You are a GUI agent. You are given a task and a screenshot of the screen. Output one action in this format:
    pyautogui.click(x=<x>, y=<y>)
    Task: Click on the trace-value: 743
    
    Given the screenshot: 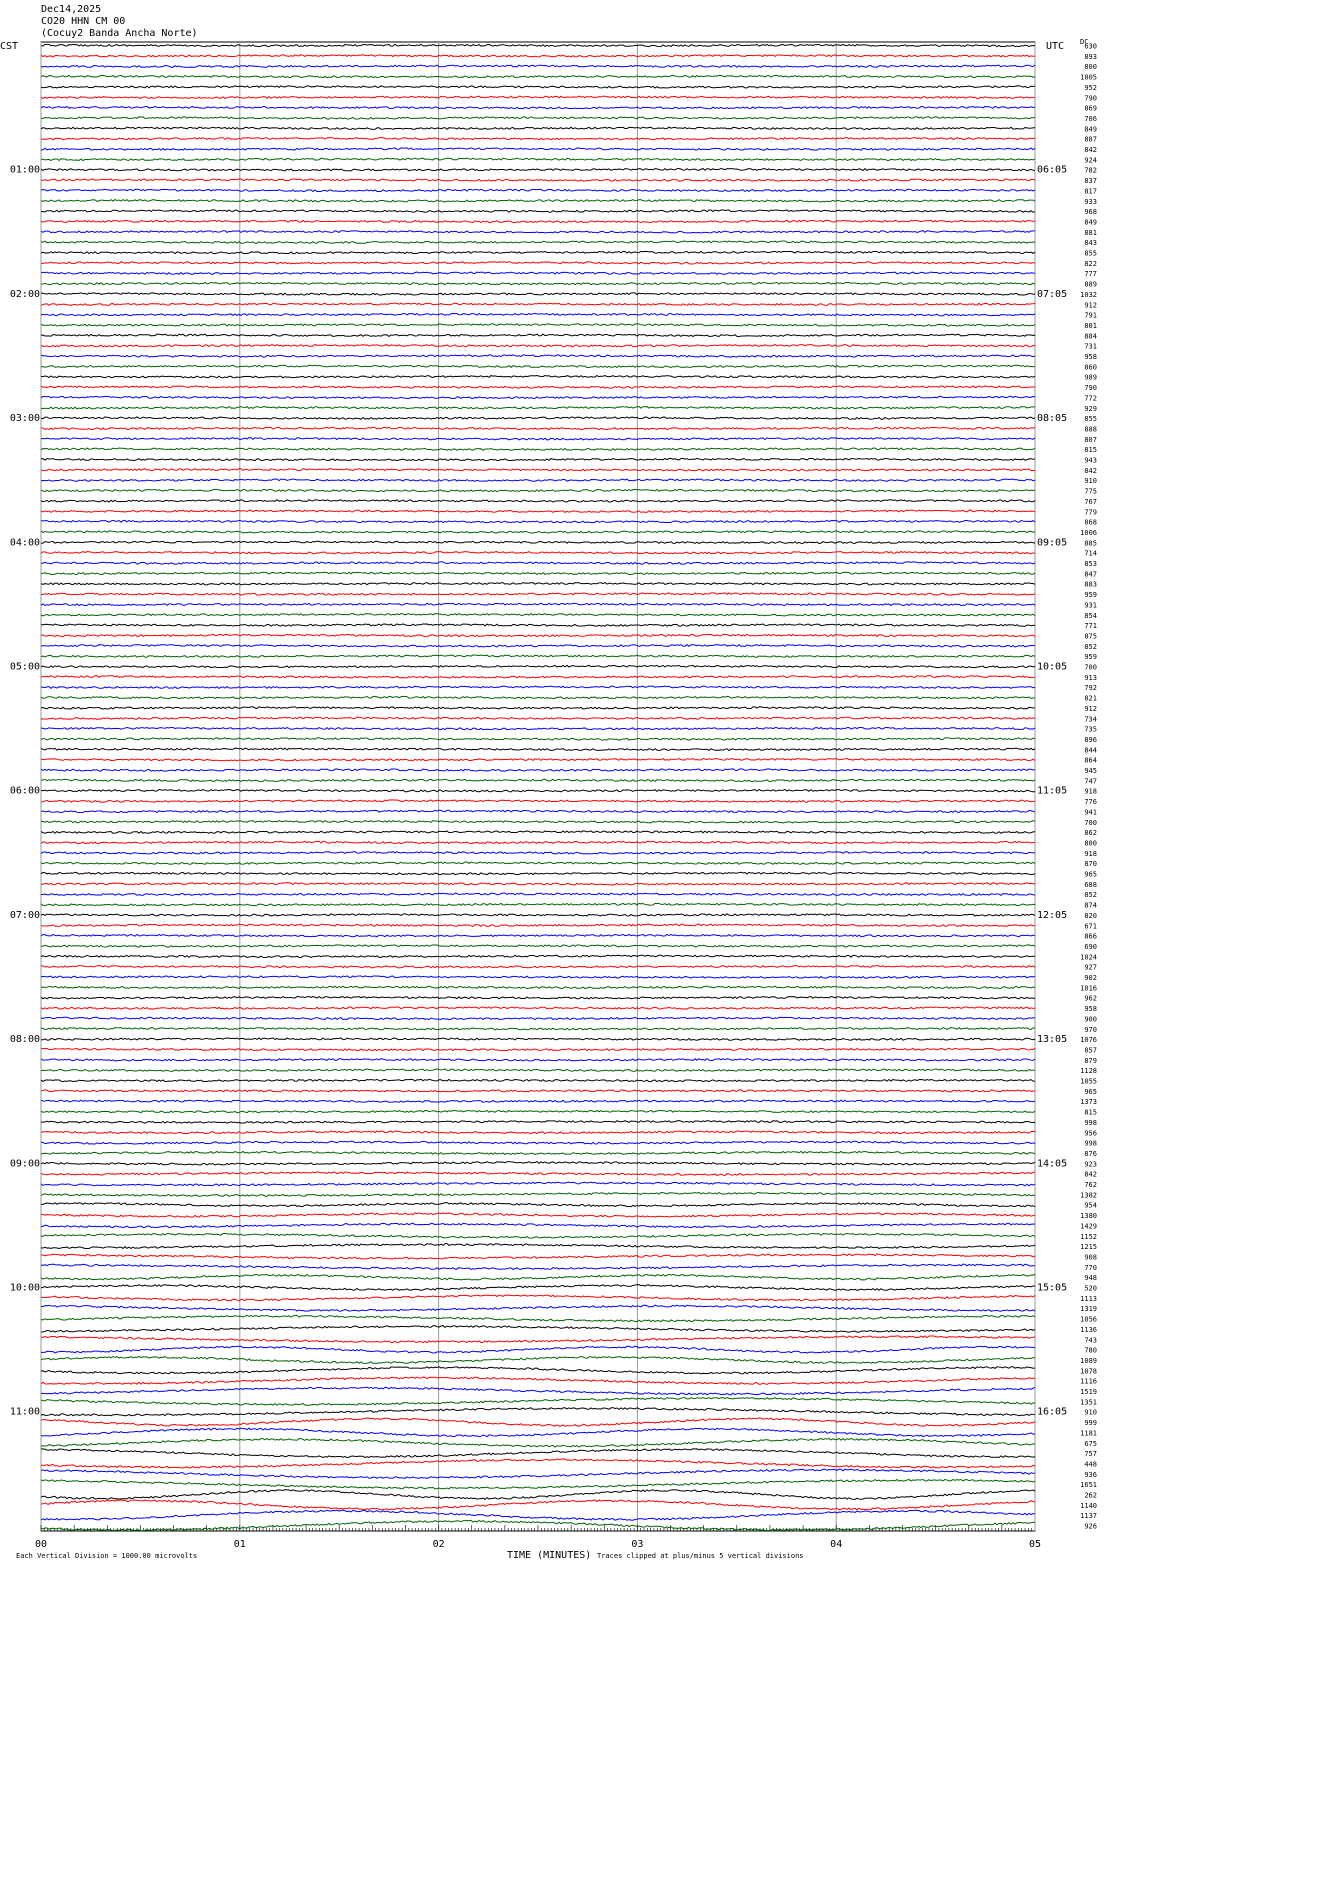 What is the action you would take?
    pyautogui.click(x=1090, y=1340)
    